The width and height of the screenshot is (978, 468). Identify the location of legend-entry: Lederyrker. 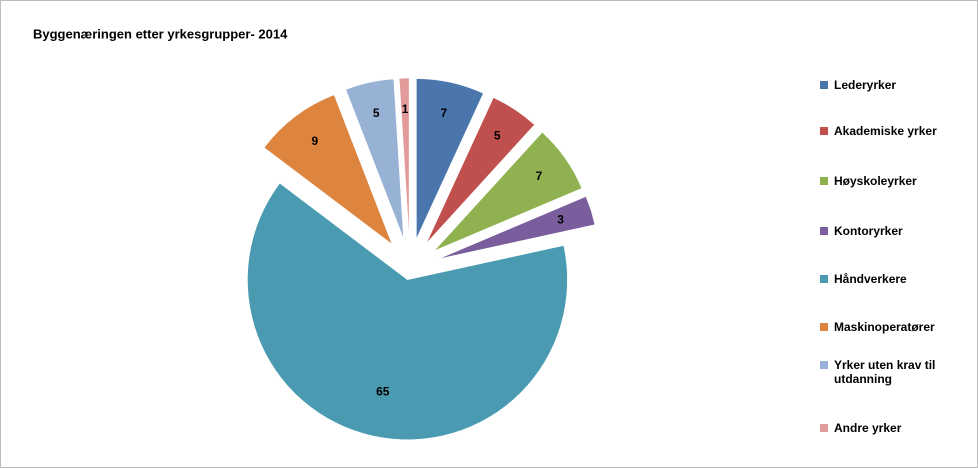
(895, 85).